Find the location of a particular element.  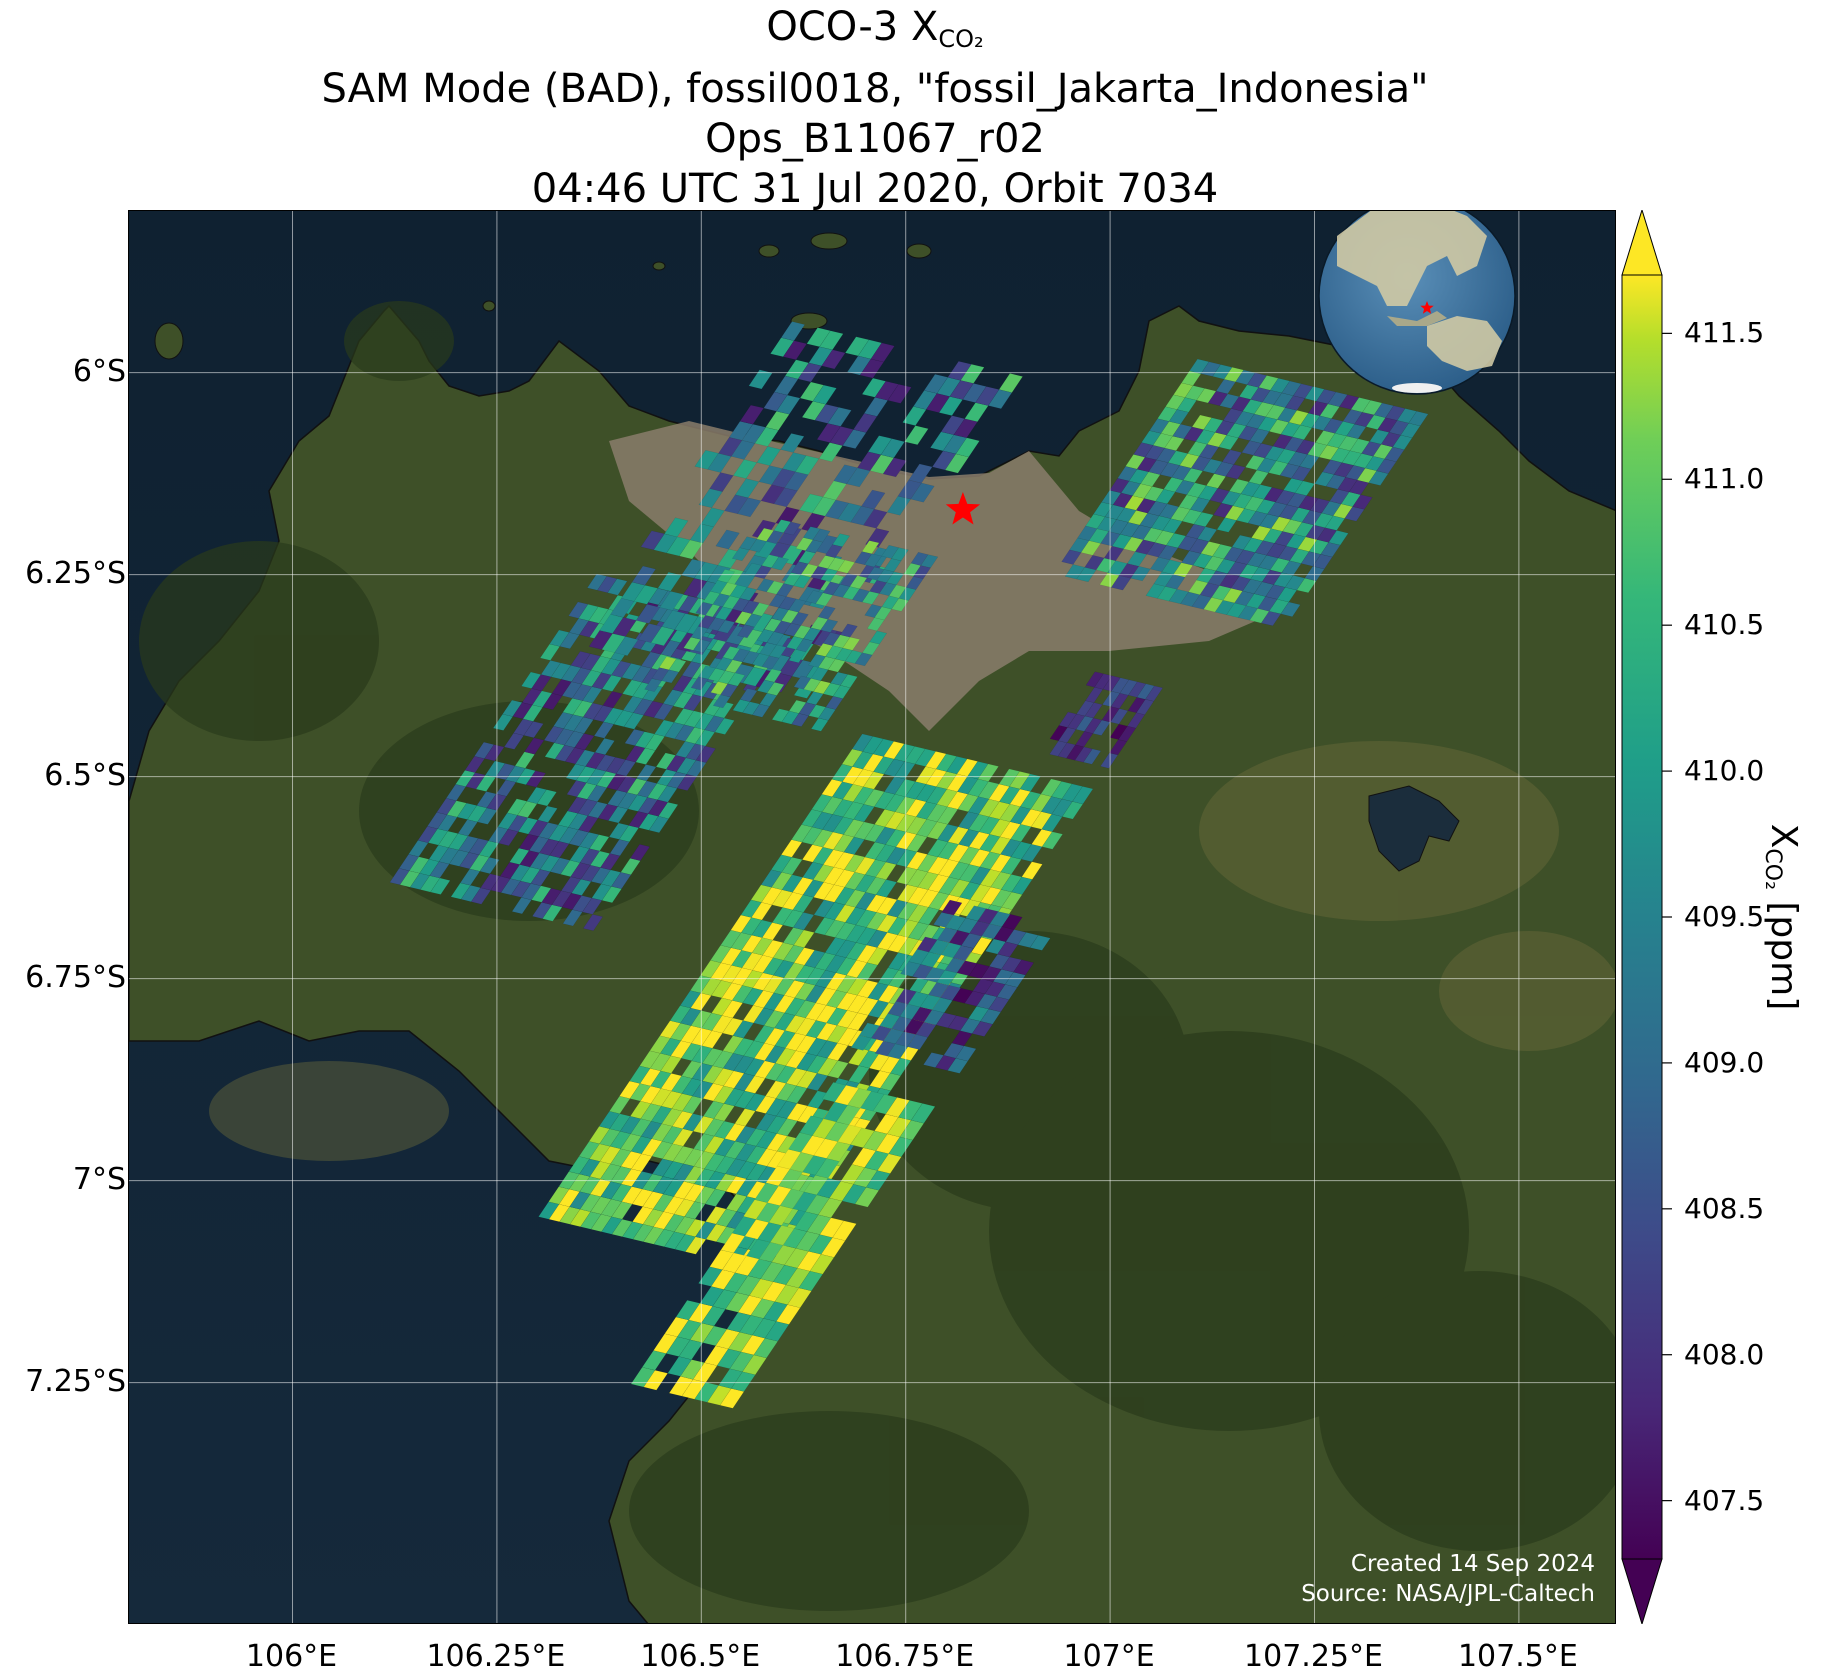

colorbar-title: XCO₂ [ppm] is located at coordinates (1782, 917).